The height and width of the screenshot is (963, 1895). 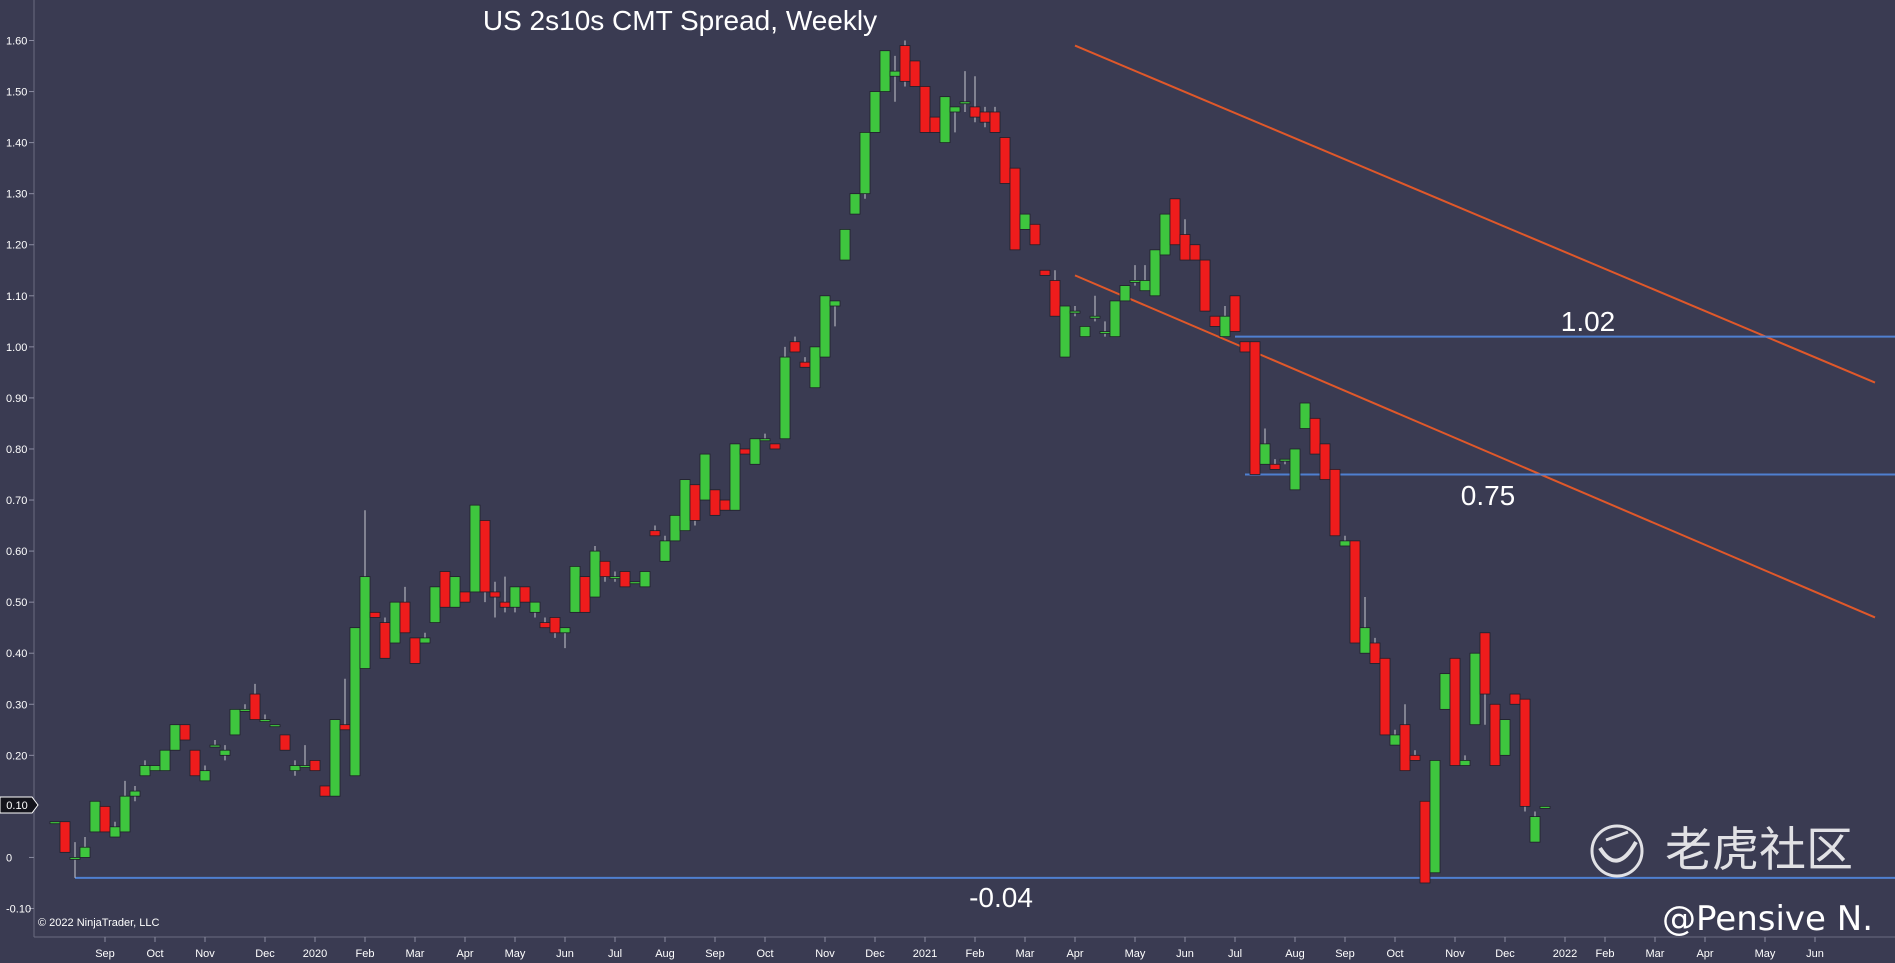 I want to click on y-tick-label: 1.00, so click(x=16, y=348).